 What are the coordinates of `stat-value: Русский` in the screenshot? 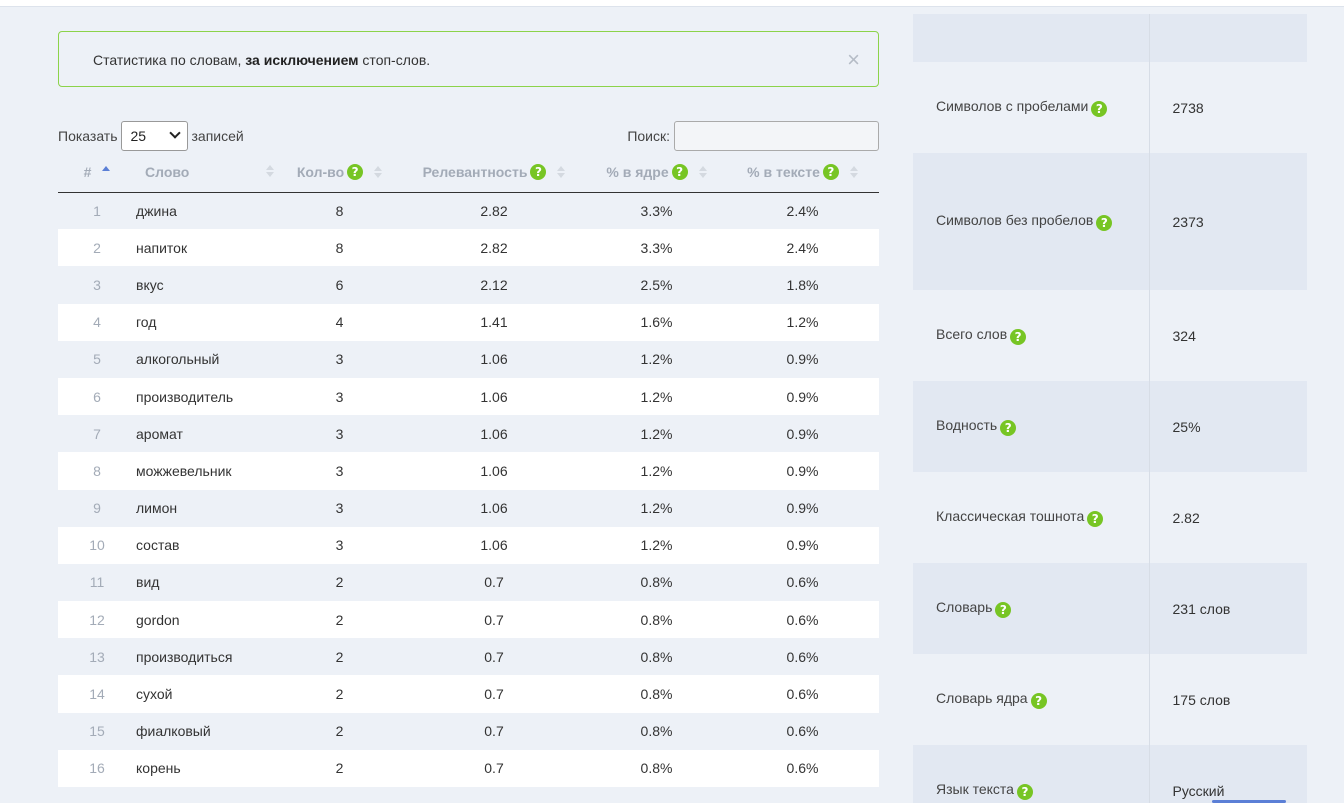 It's located at (1198, 790).